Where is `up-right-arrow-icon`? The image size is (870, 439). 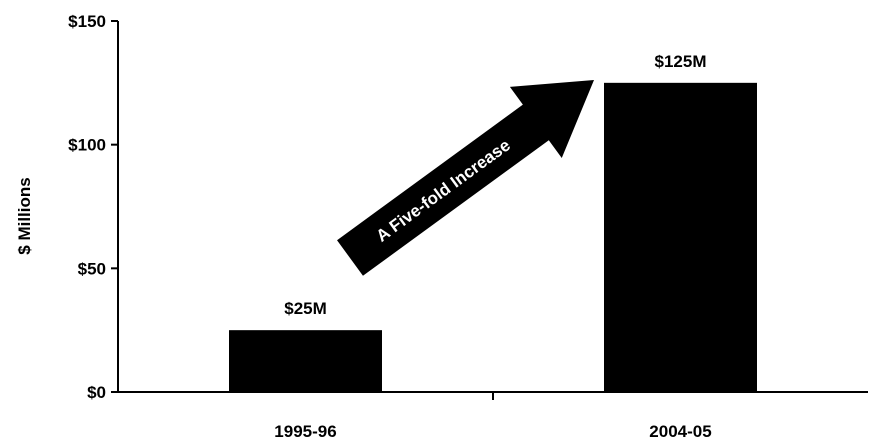
up-right-arrow-icon is located at coordinates (465, 178).